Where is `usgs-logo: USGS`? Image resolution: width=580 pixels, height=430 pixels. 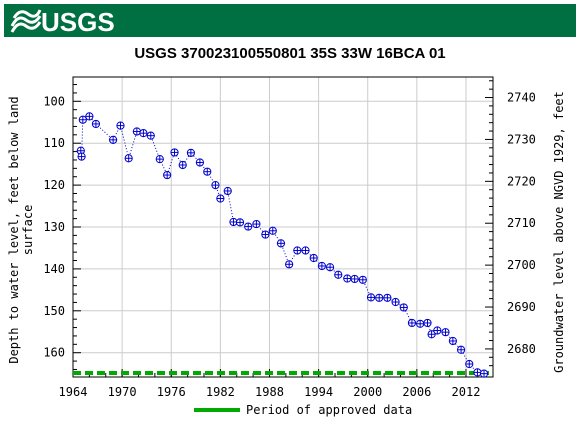
usgs-logo: USGS is located at coordinates (70, 21).